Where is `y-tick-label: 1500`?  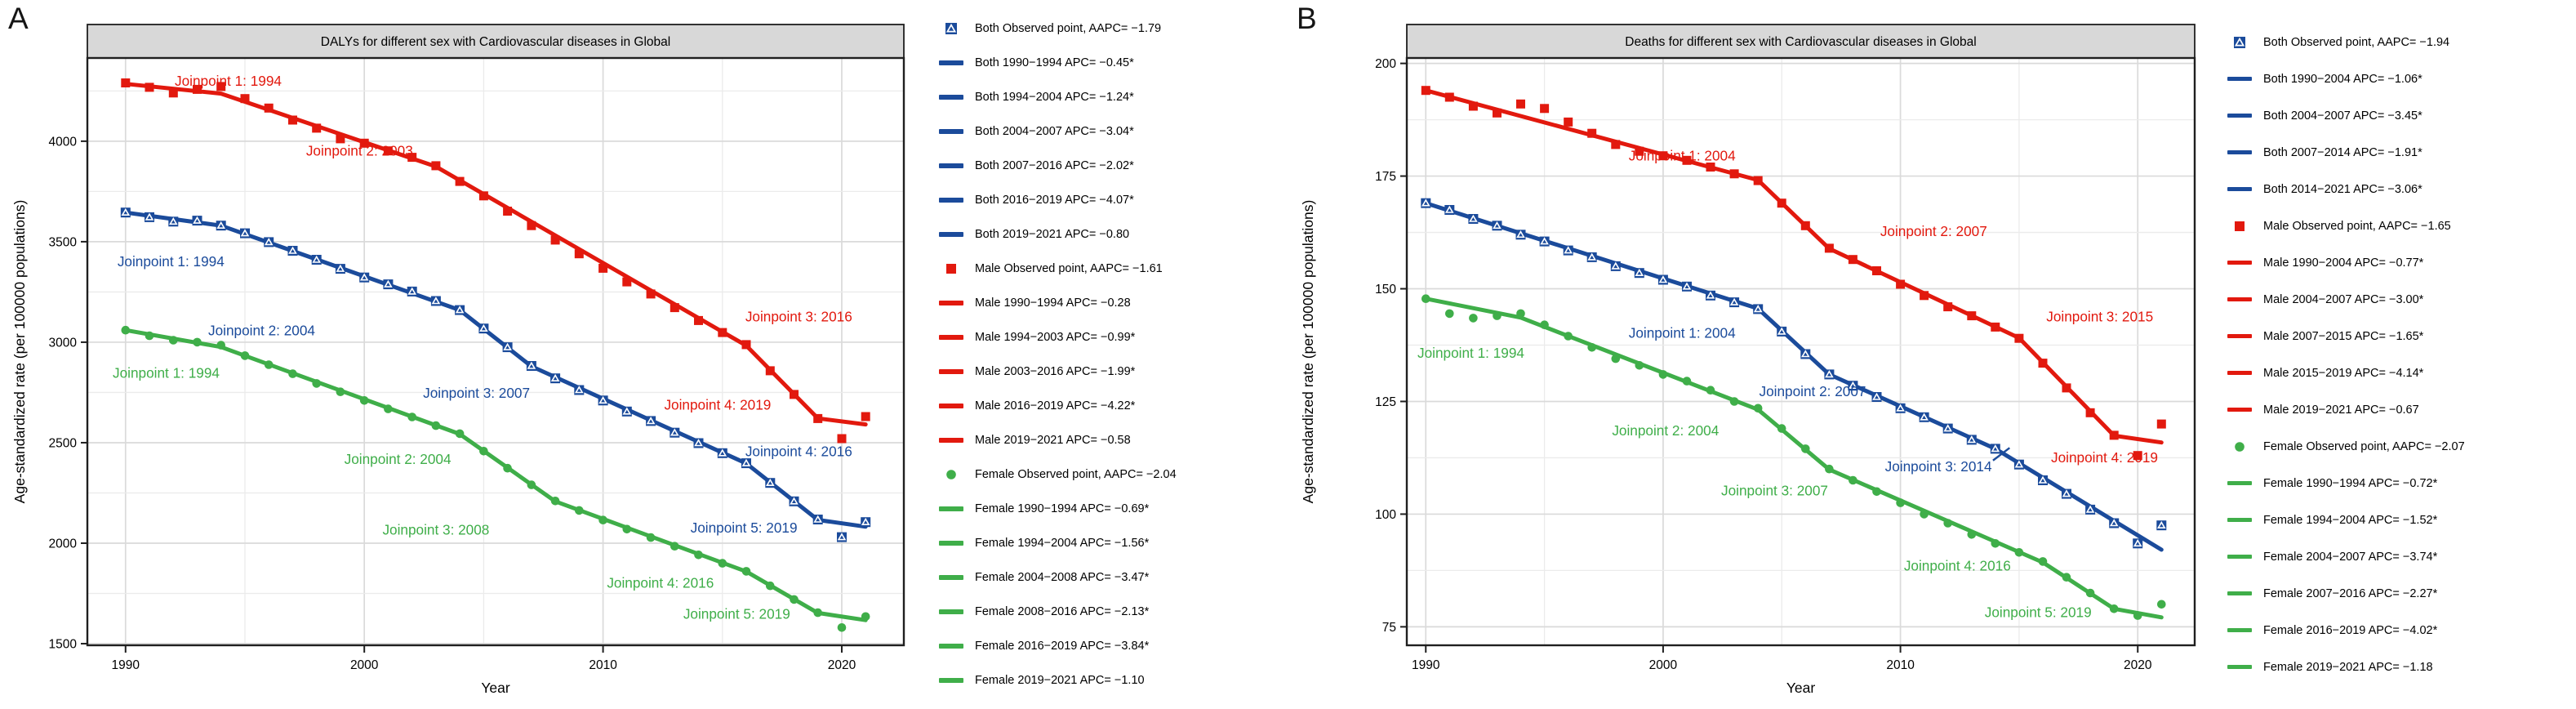 y-tick-label: 1500 is located at coordinates (63, 645).